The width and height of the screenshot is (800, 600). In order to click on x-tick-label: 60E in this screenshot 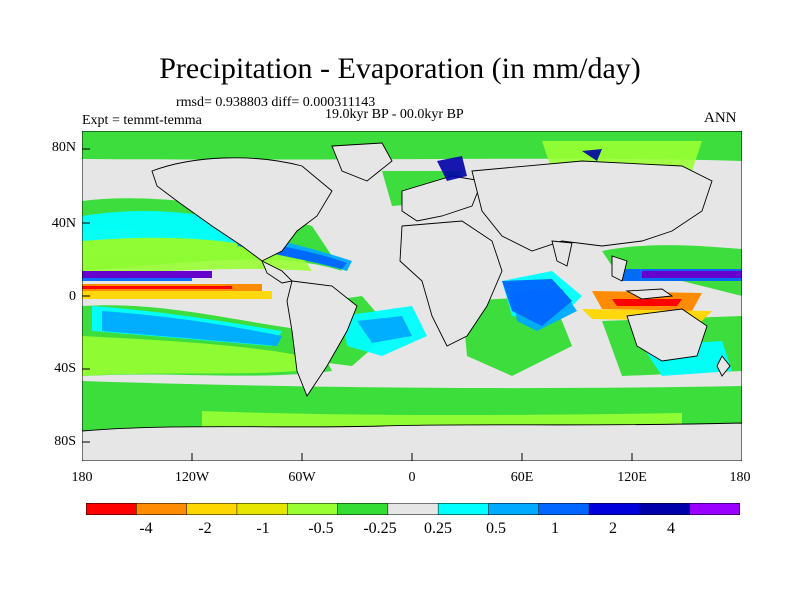, I will do `click(522, 477)`.